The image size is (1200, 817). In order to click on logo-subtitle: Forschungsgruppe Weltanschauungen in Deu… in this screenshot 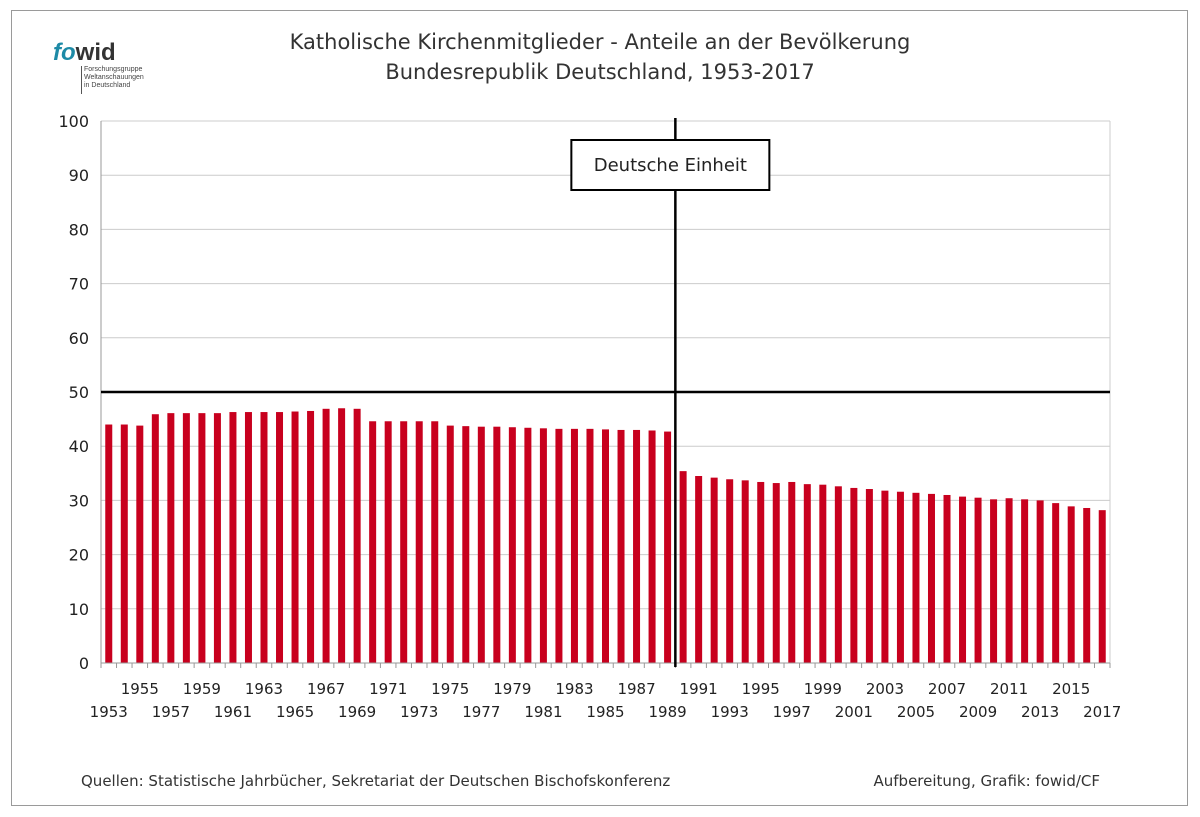, I will do `click(114, 78)`.